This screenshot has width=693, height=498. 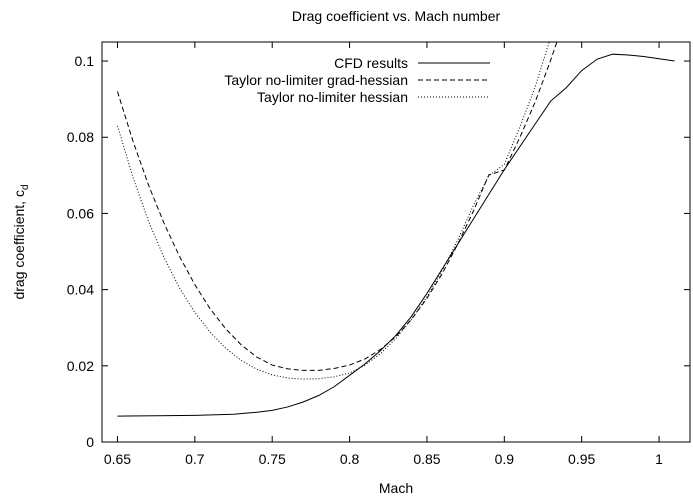 I want to click on x-axis-label: Mach, so click(x=396, y=488).